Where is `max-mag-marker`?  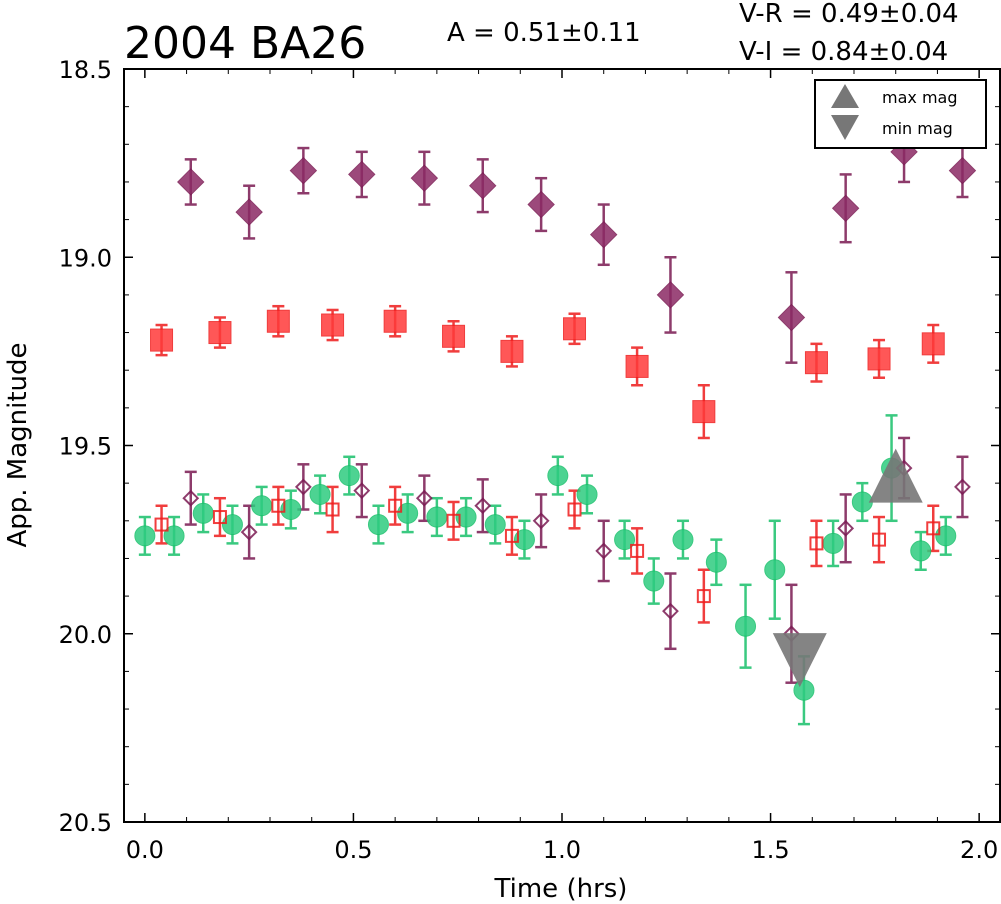
max-mag-marker is located at coordinates (895, 475).